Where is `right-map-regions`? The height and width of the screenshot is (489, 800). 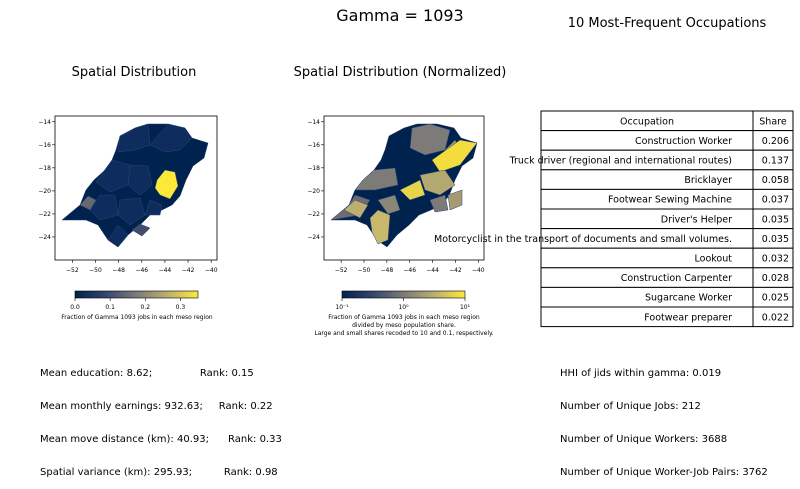
right-map-regions is located at coordinates (404, 185).